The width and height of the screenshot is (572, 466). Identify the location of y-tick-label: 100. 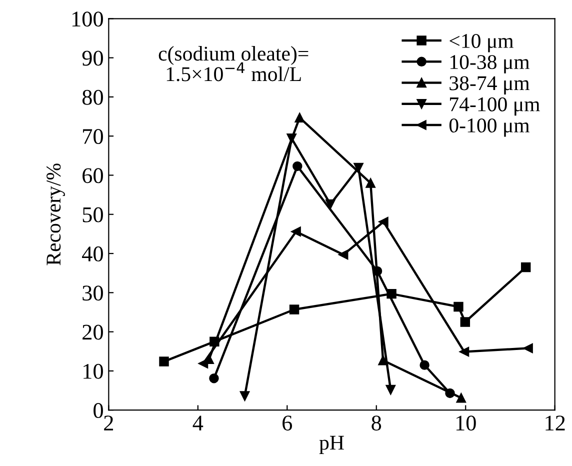
(87, 19).